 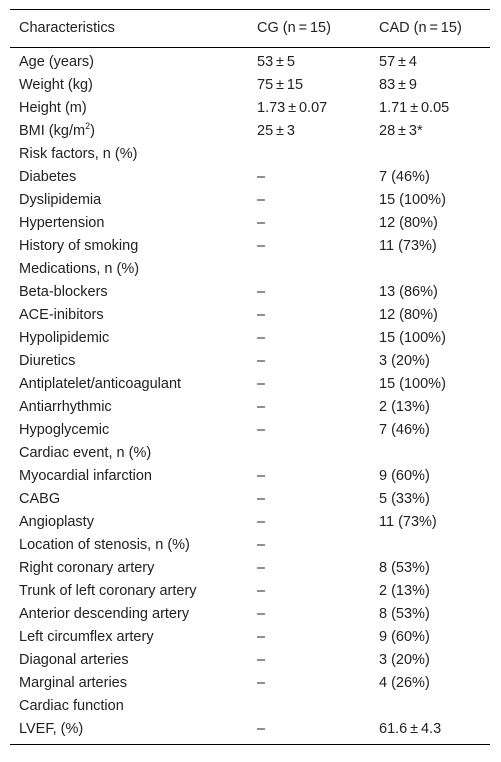 I want to click on cad-value: 13 (86%), so click(x=408, y=292).